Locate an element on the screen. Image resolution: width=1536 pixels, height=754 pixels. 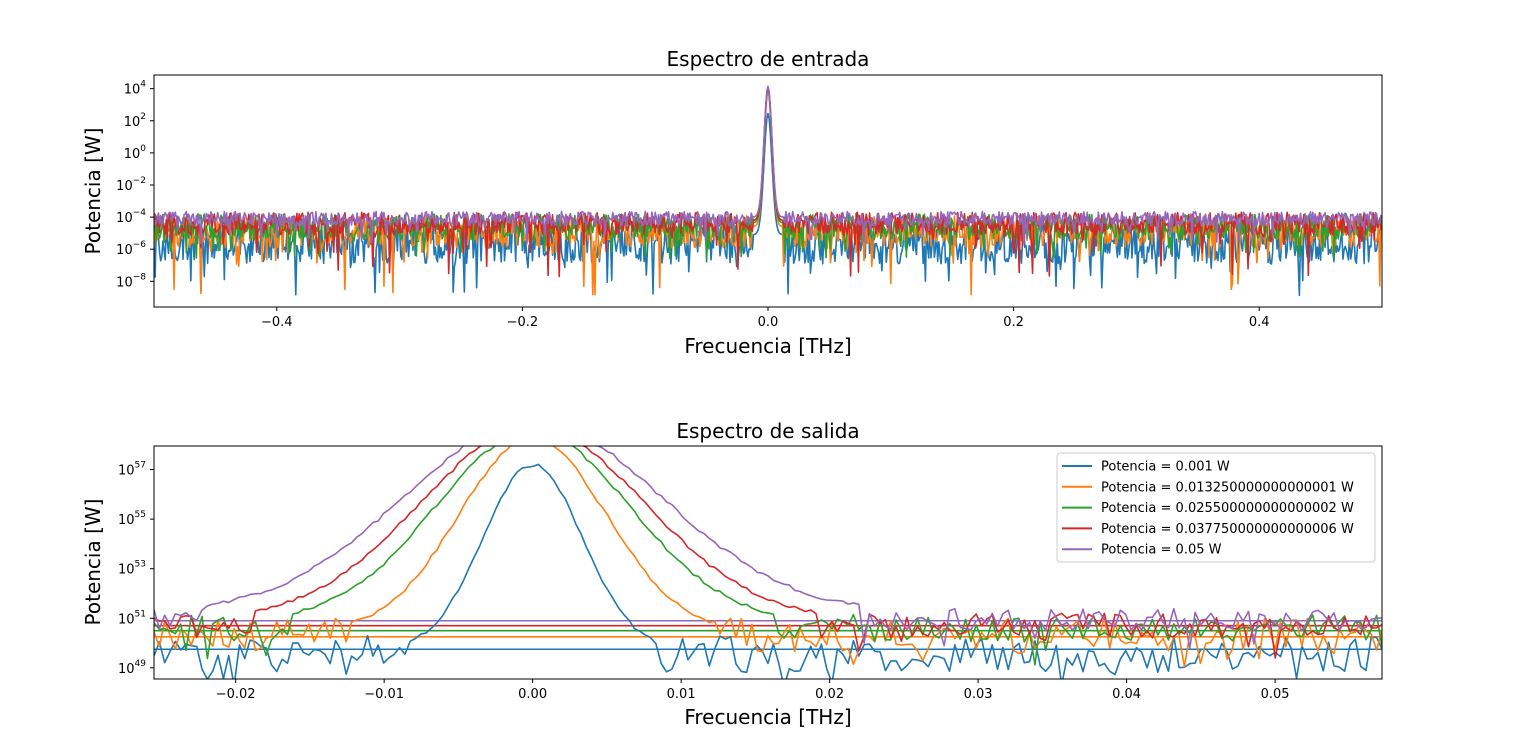
output-spectrum-title: Espectro de salida is located at coordinates (767, 431).